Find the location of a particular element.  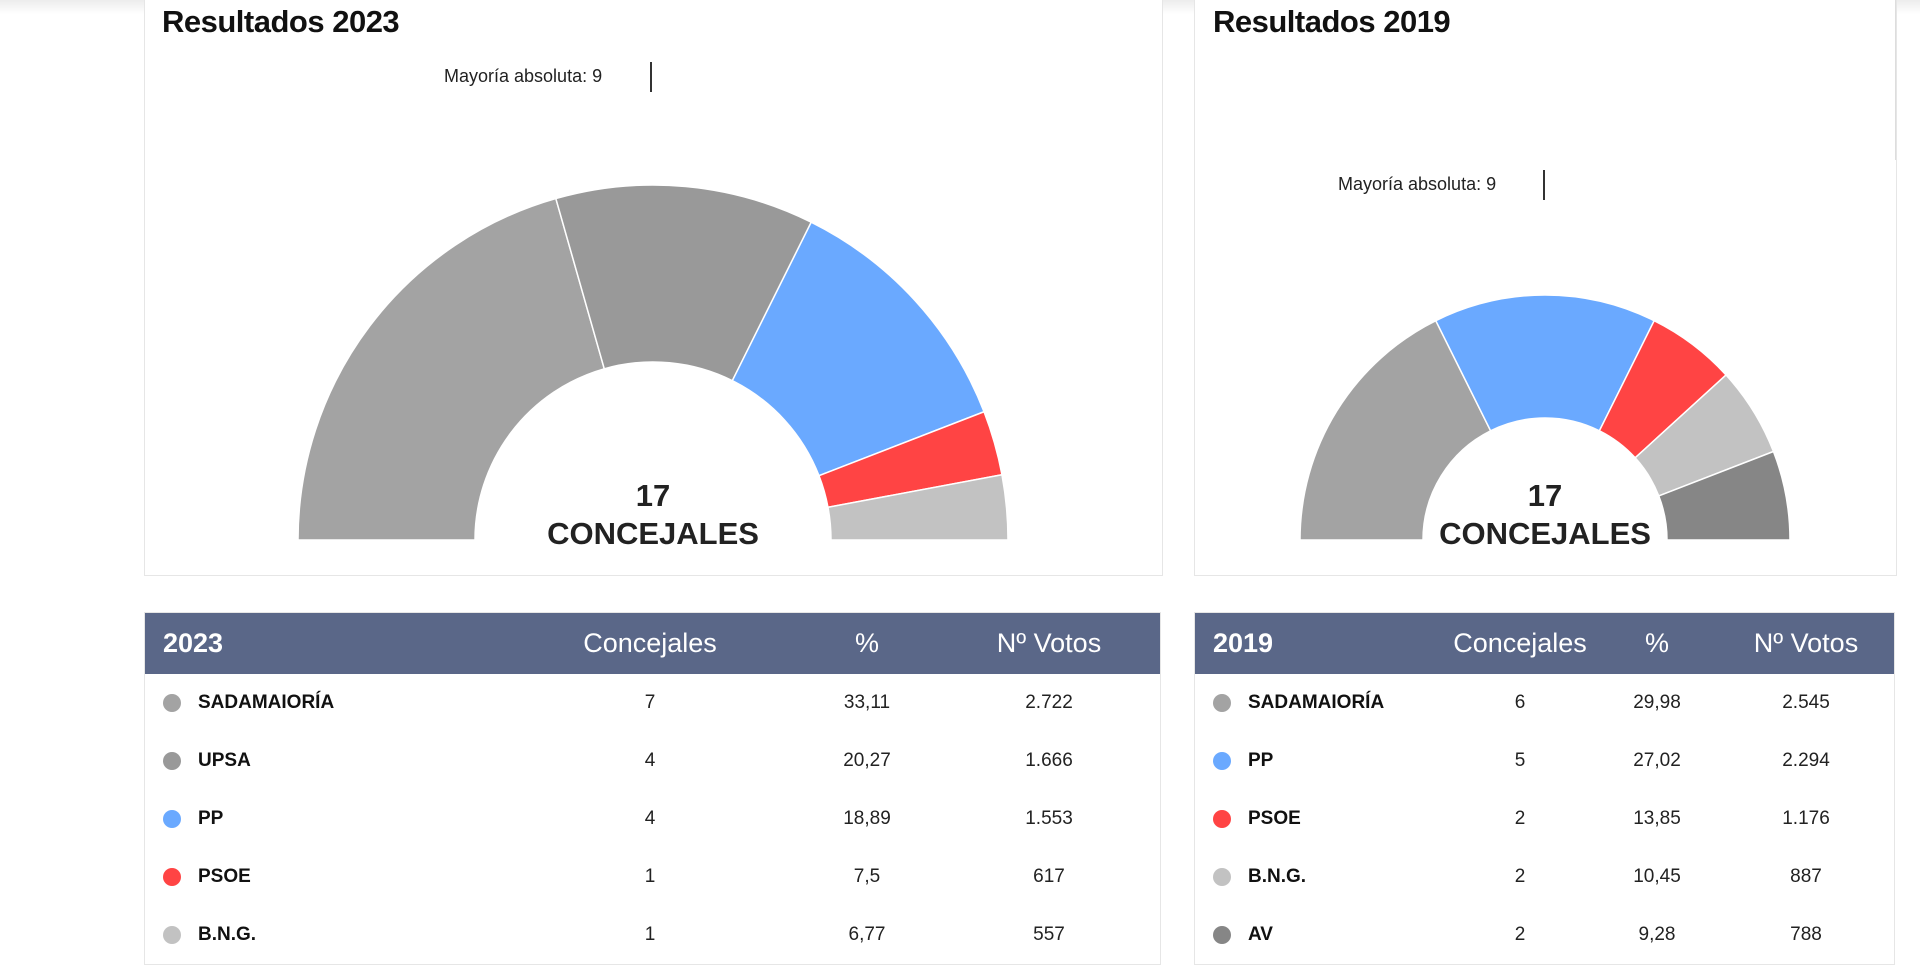

votes-cell: 557 is located at coordinates (1049, 934).